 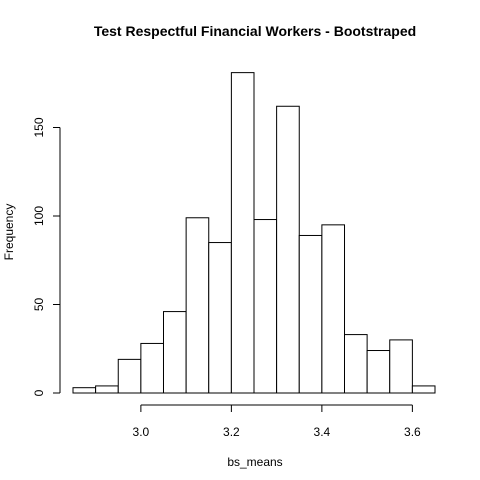 I want to click on x-tick-label: 3.6, so click(x=412, y=432).